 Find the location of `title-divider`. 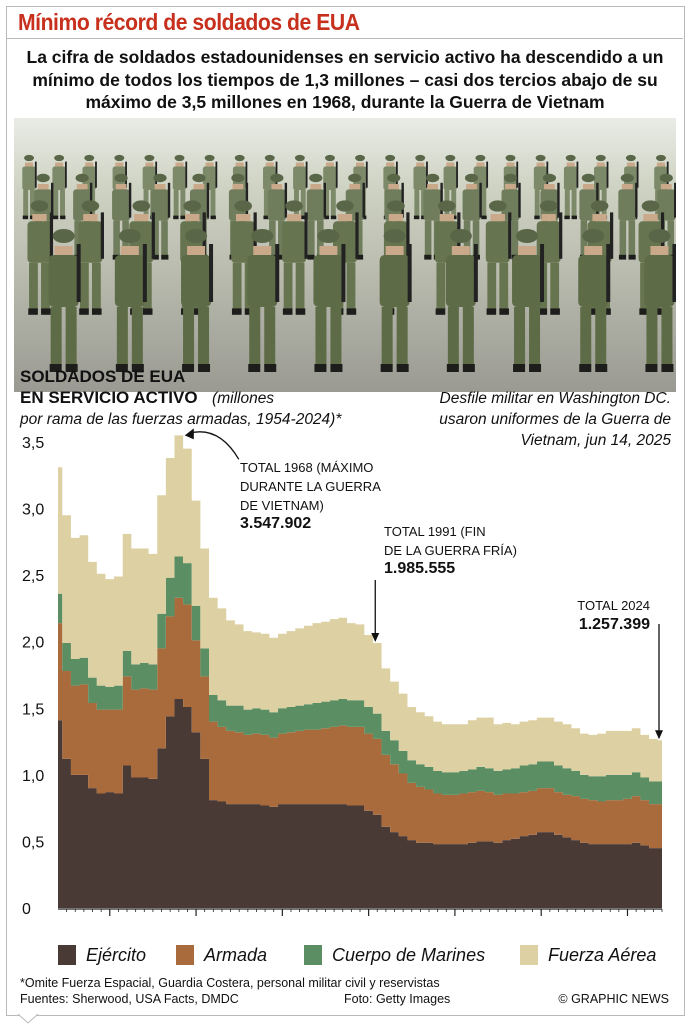

title-divider is located at coordinates (344, 38).